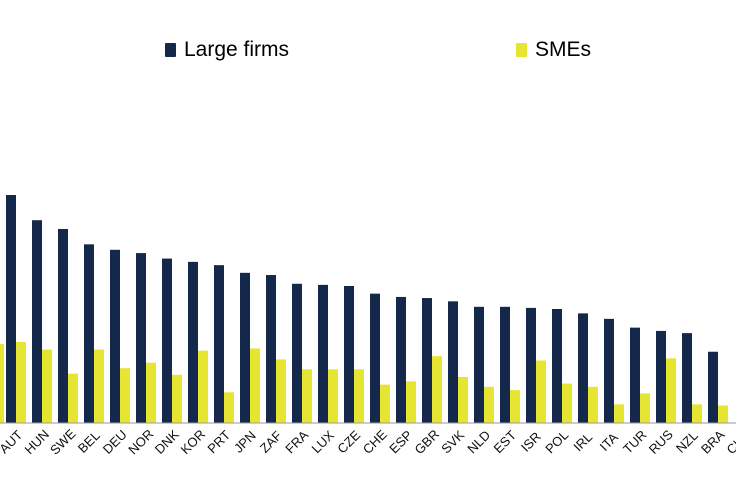 The image size is (736, 490). I want to click on bar-smes-nld, so click(489, 404).